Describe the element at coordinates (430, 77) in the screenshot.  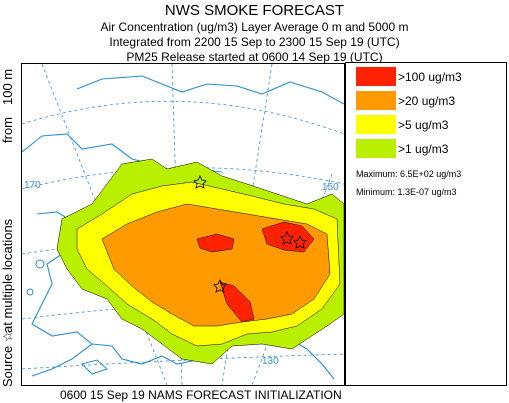
I see `legend-label-over-100: >100 ug/m3` at that location.